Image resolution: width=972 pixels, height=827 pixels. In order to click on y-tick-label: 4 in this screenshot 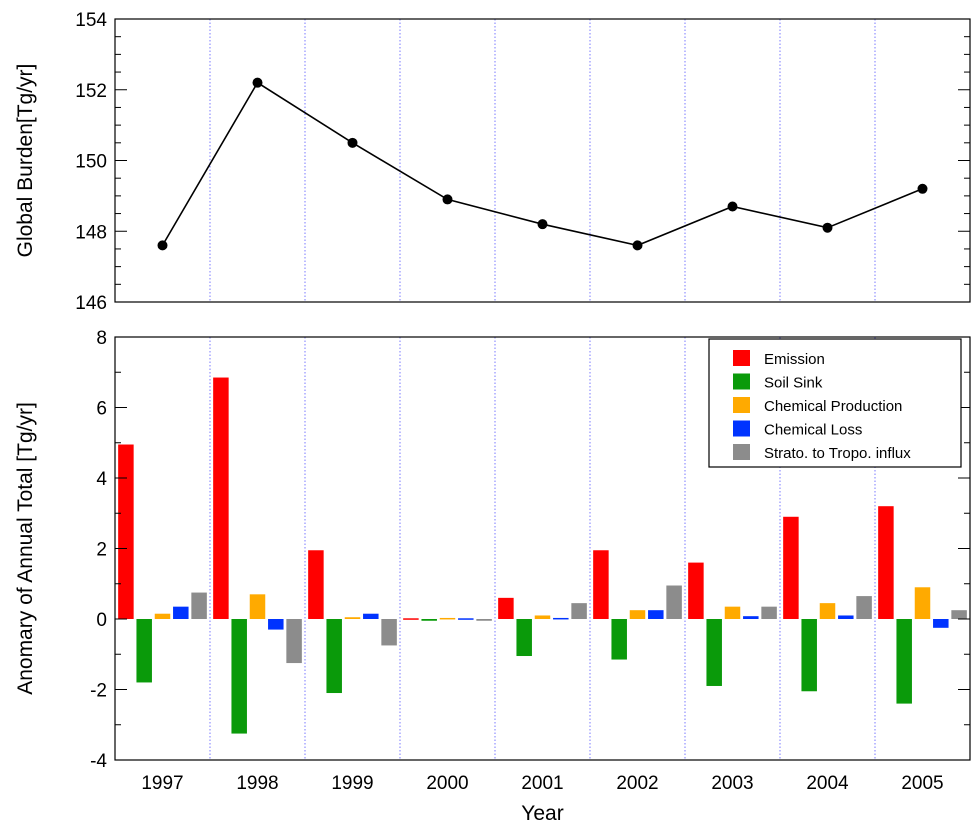, I will do `click(101, 479)`.